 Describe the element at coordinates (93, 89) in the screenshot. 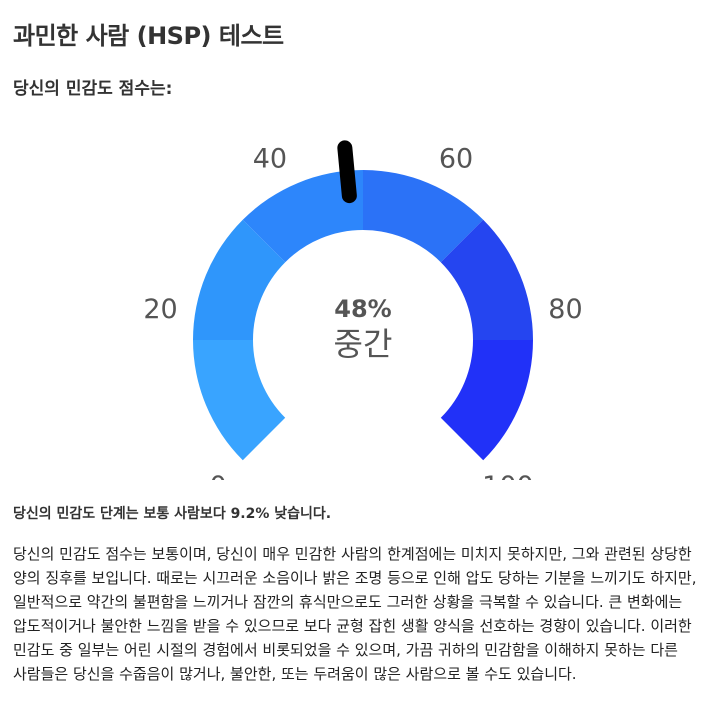

I see `score-heading: 당신의 민감도 점수는:` at that location.